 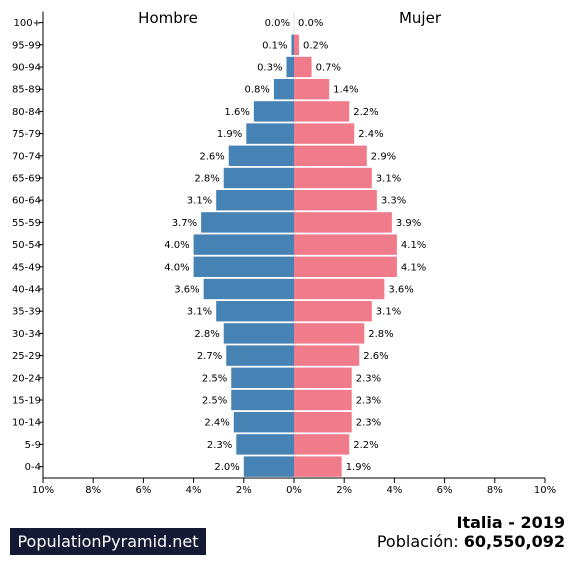 What do you see at coordinates (26, 334) in the screenshot?
I see `y-tick-label: 30-34` at bounding box center [26, 334].